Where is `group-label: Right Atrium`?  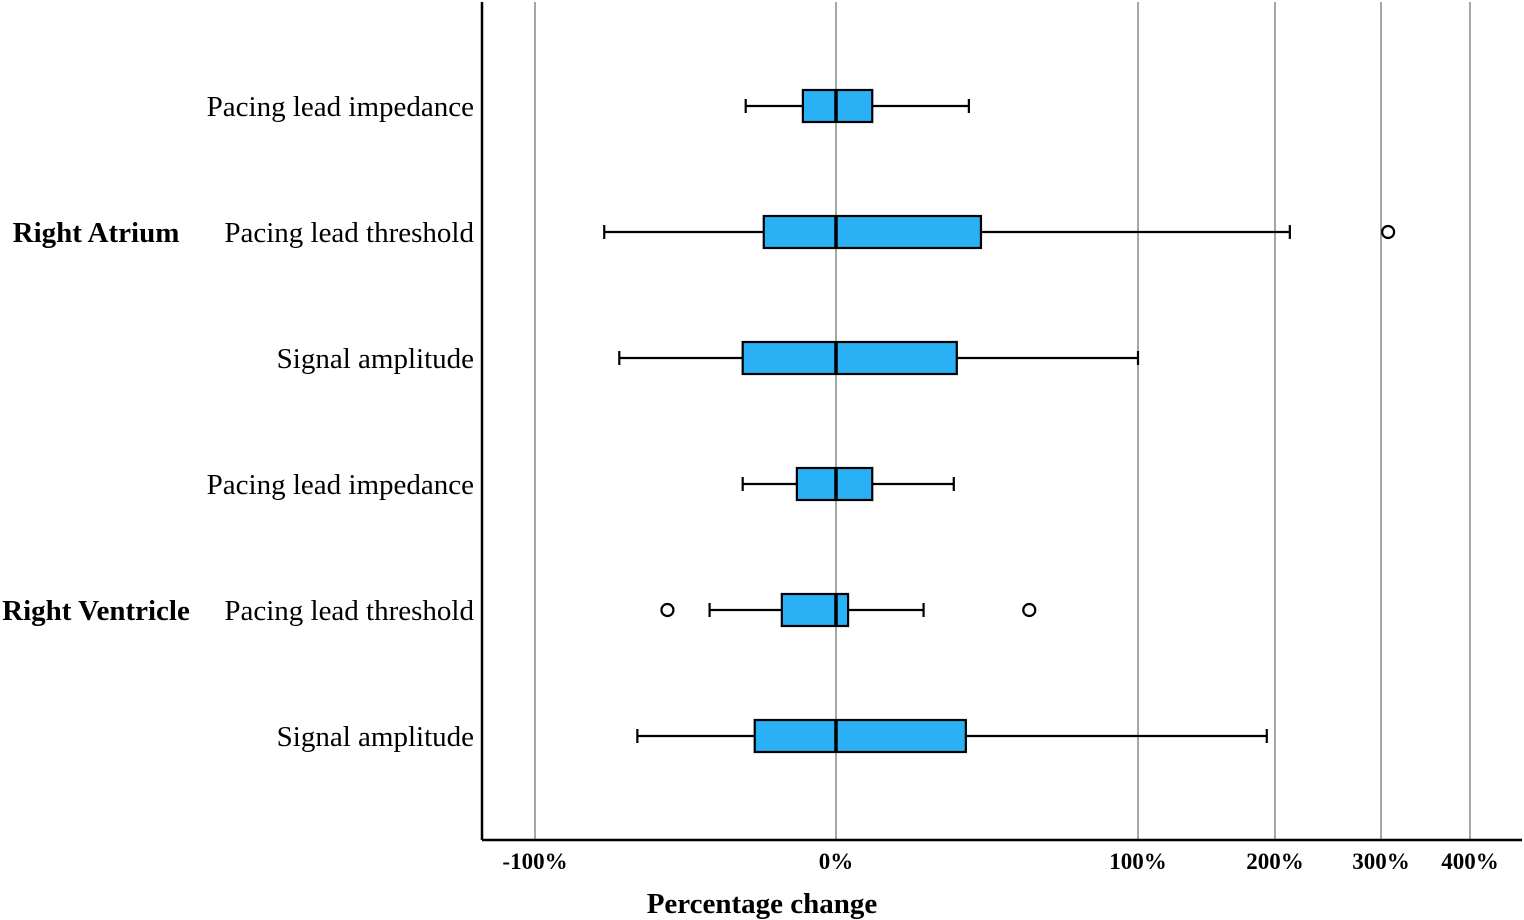 group-label: Right Atrium is located at coordinates (96, 233).